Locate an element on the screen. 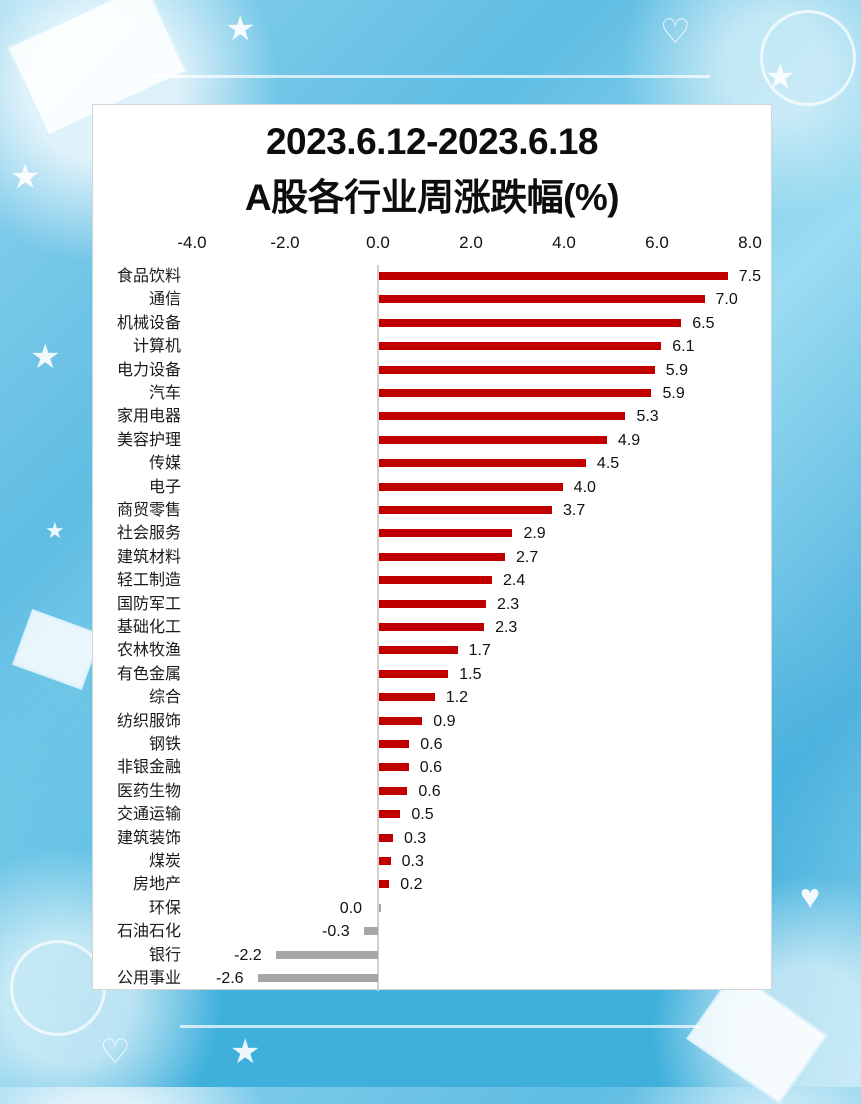  bar-row: 石油石化 -0.3 is located at coordinates (432, 931).